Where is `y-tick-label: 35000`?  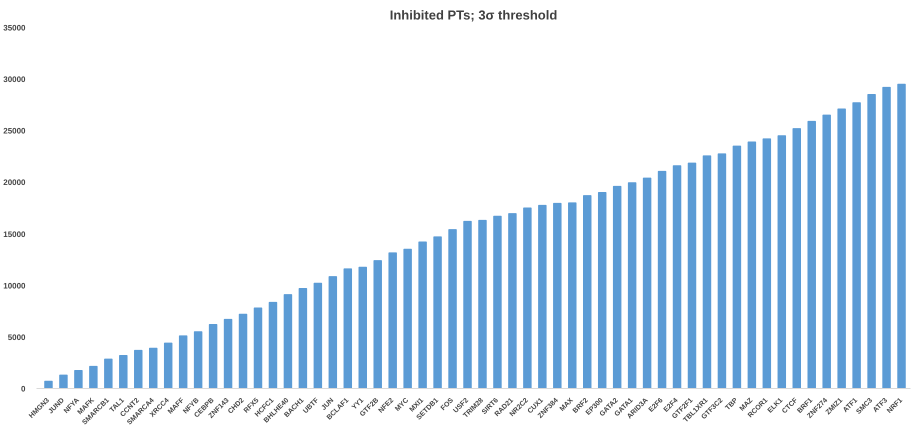
y-tick-label: 35000 is located at coordinates (14, 28).